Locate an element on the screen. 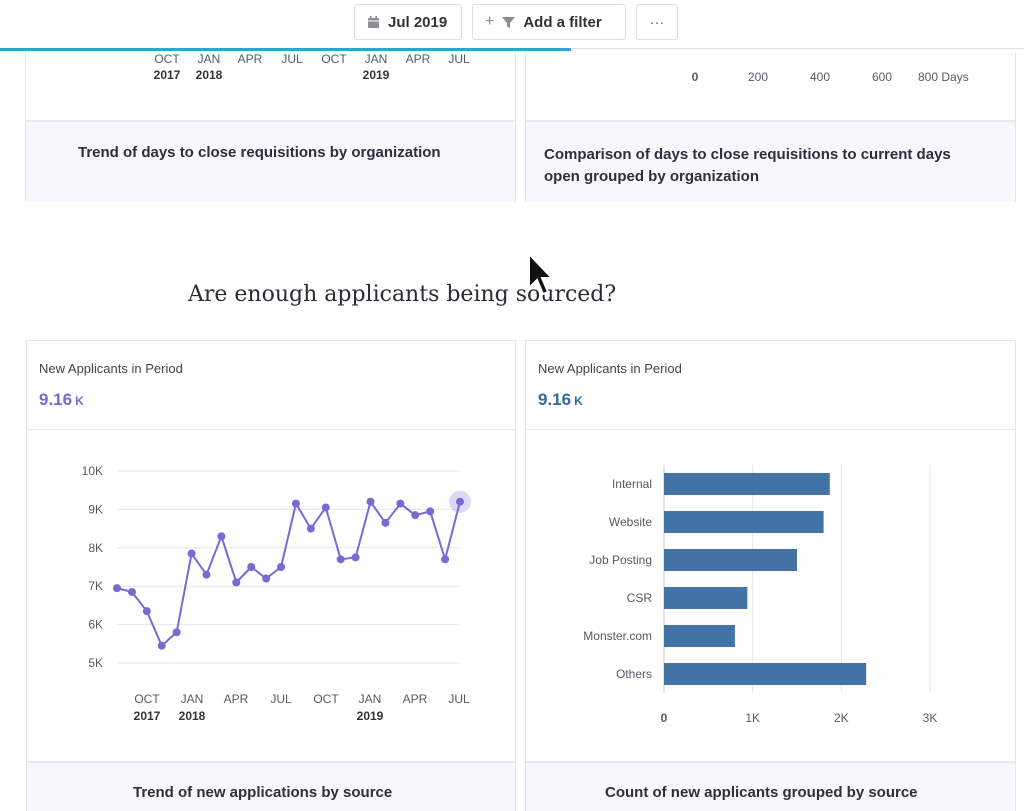  category-label: Others is located at coordinates (634, 674).